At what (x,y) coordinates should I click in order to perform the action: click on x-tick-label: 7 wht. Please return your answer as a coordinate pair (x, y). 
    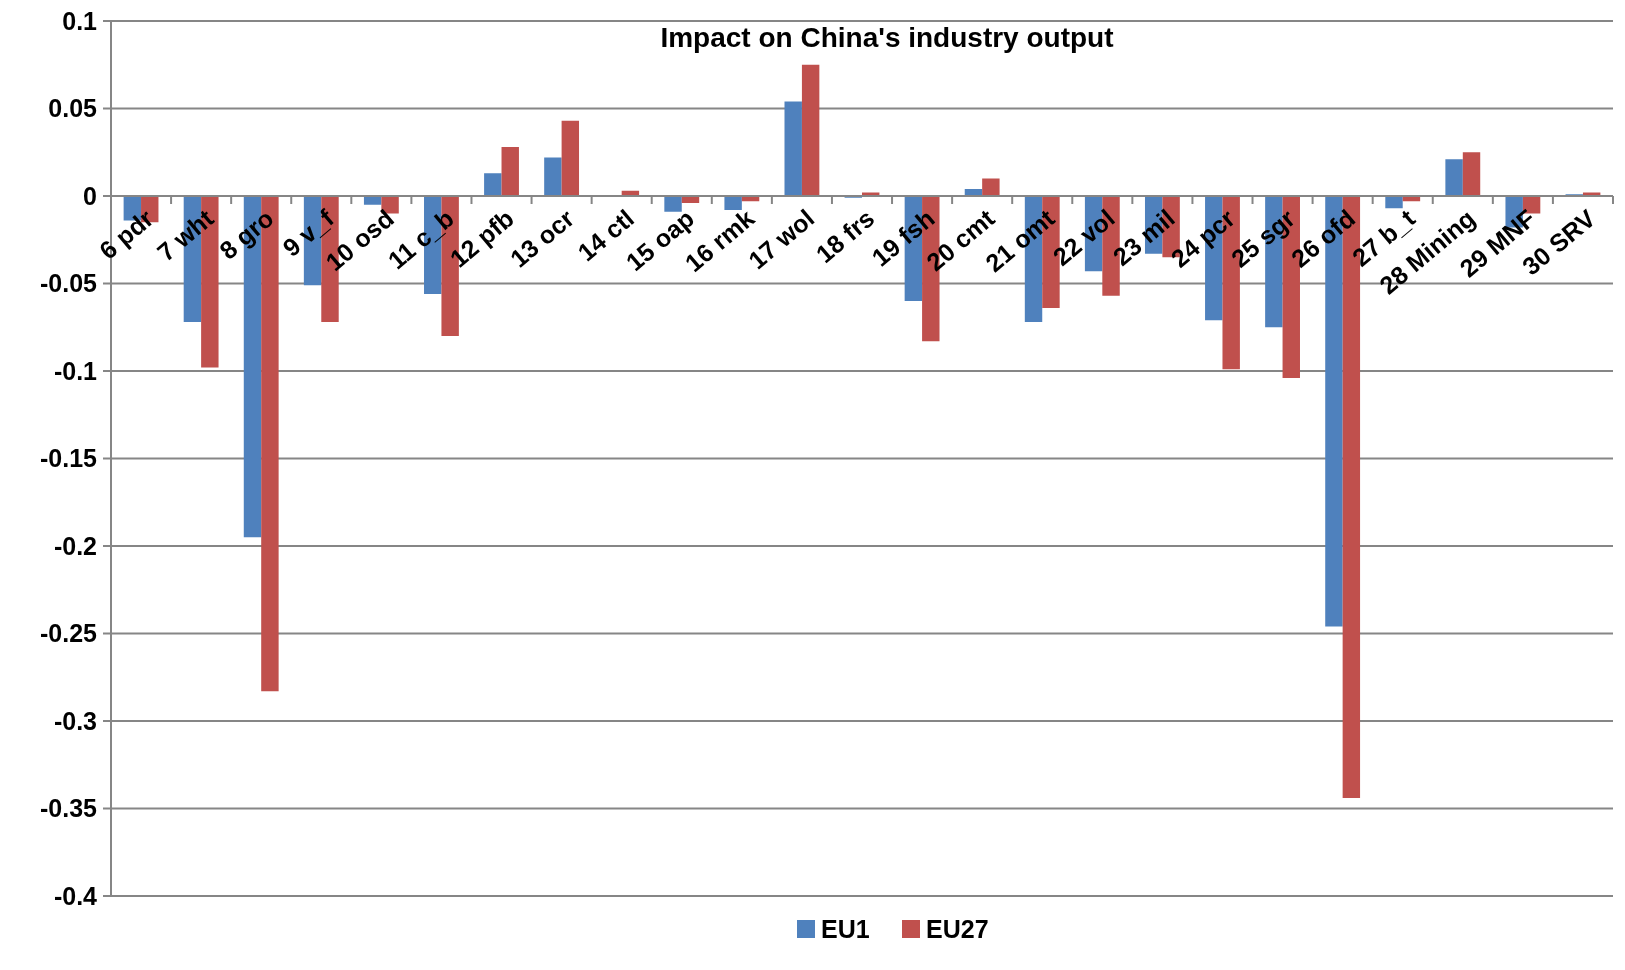
    Looking at the image, I should click on (185, 235).